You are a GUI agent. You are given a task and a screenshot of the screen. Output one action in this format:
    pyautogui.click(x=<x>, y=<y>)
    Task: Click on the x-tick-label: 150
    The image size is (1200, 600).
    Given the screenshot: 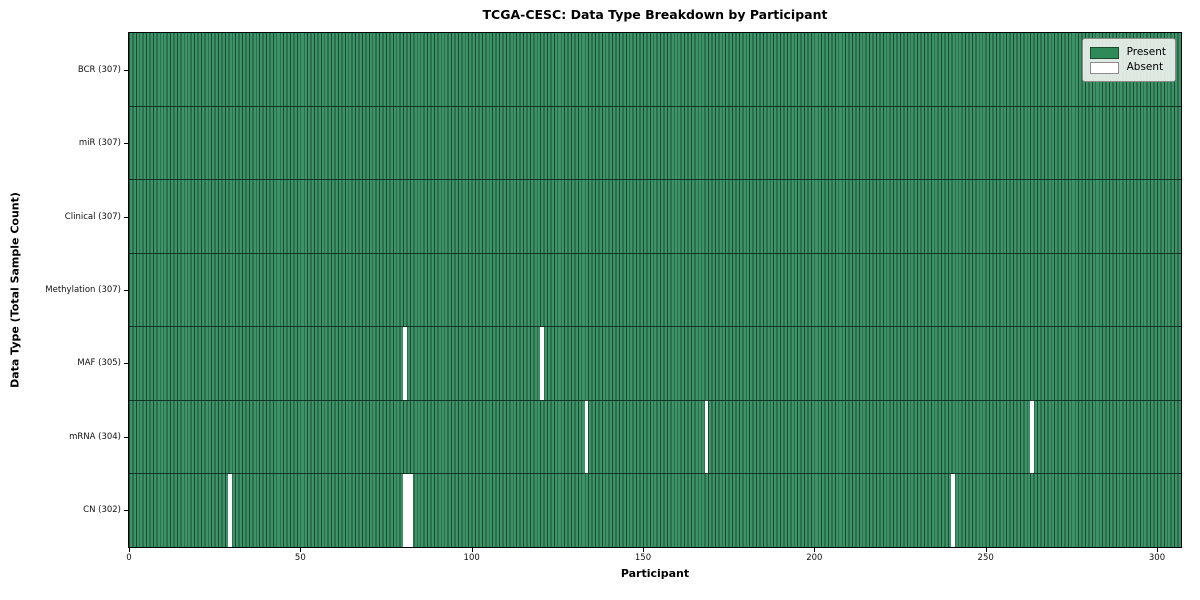 What is the action you would take?
    pyautogui.click(x=643, y=558)
    